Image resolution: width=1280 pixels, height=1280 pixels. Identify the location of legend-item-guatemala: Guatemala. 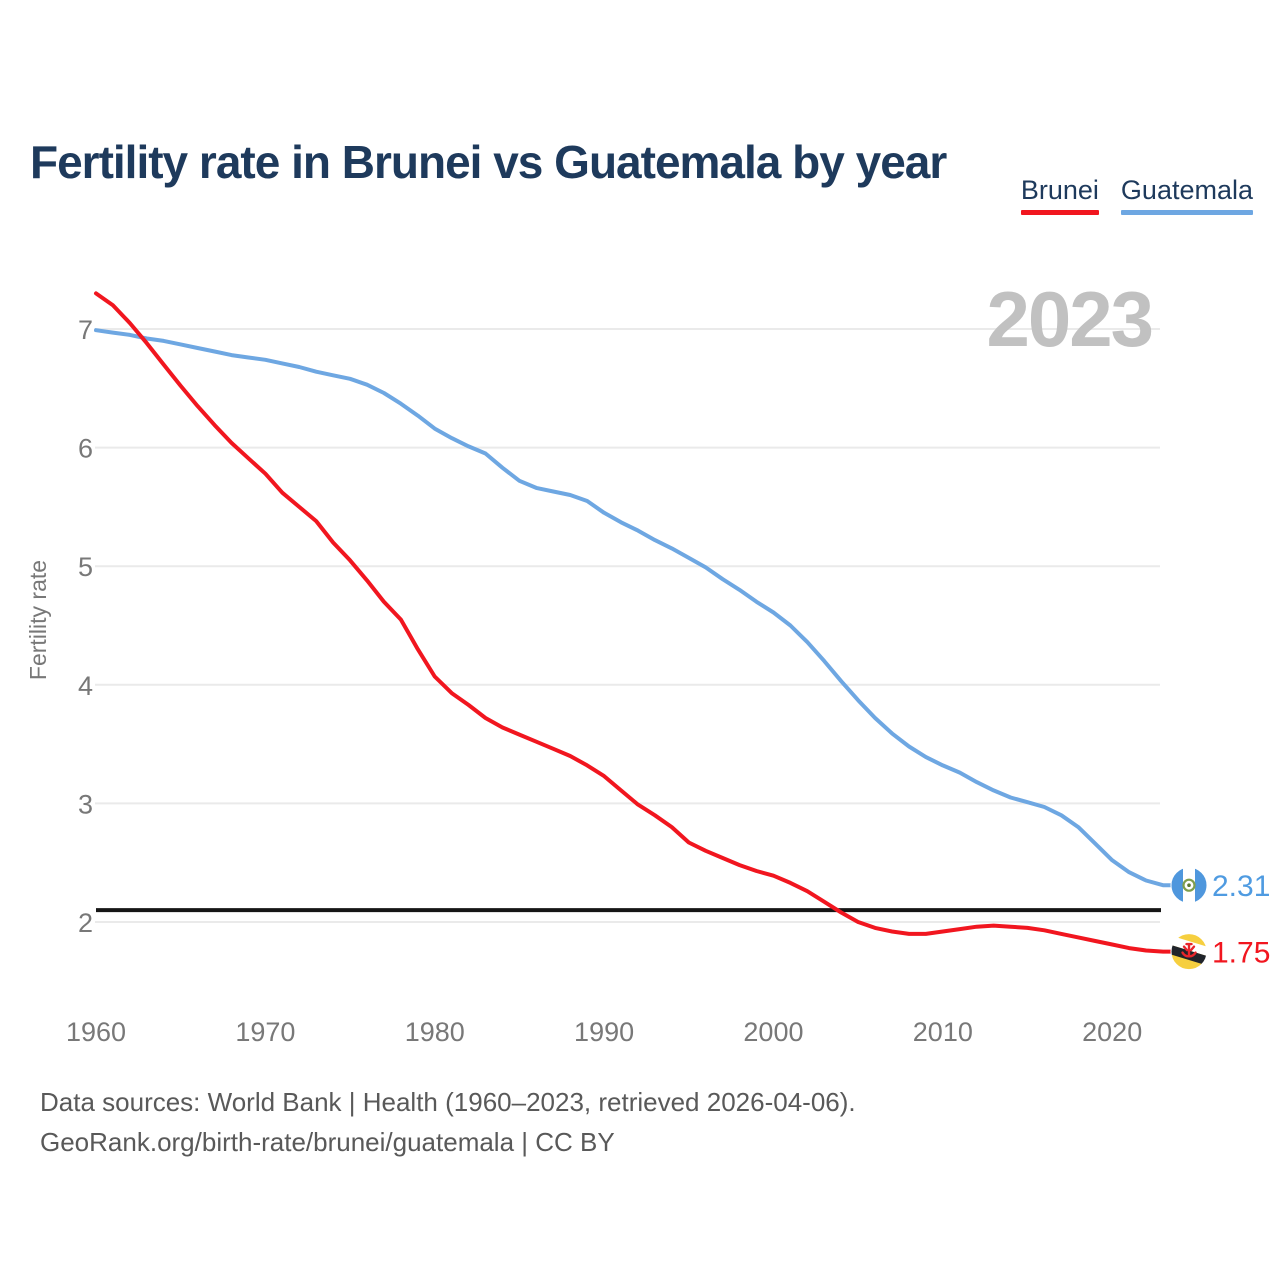
(1186, 195).